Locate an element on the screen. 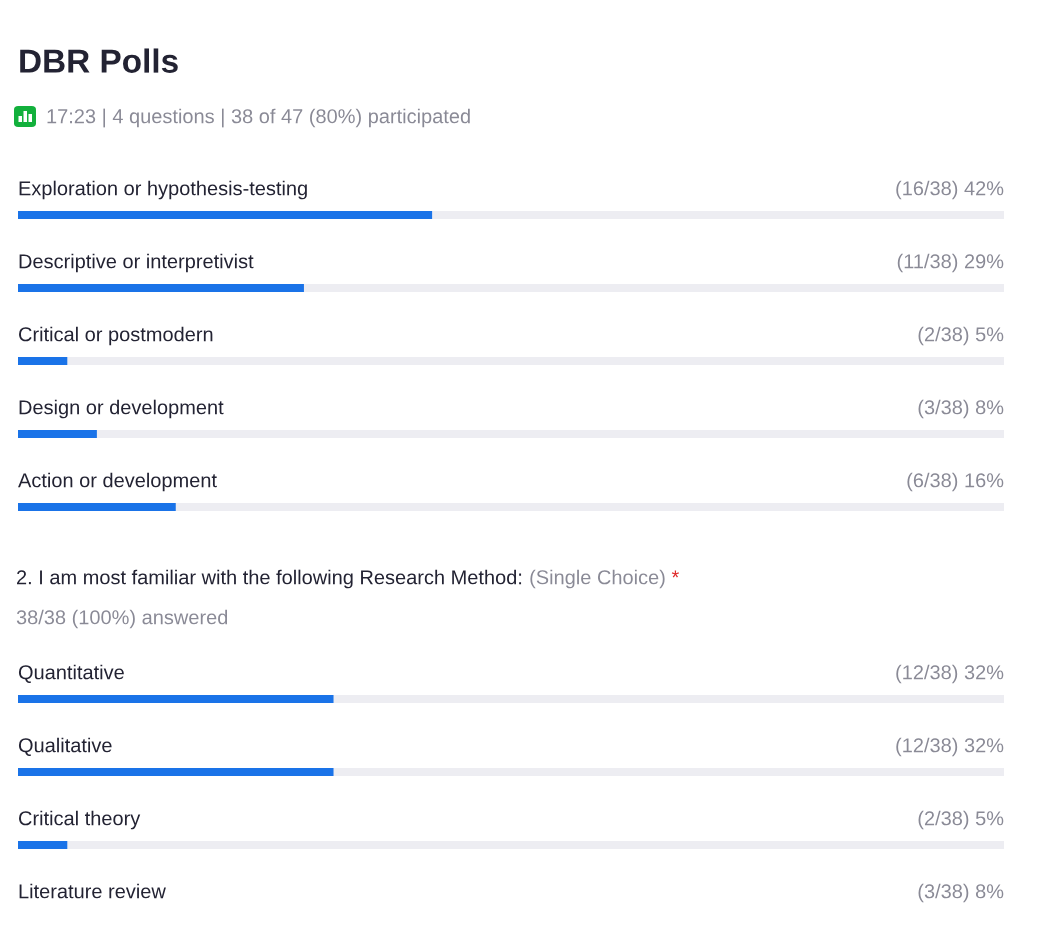 Image resolution: width=1049 pixels, height=928 pixels. y-tick-label: Critical theory is located at coordinates (80, 820).